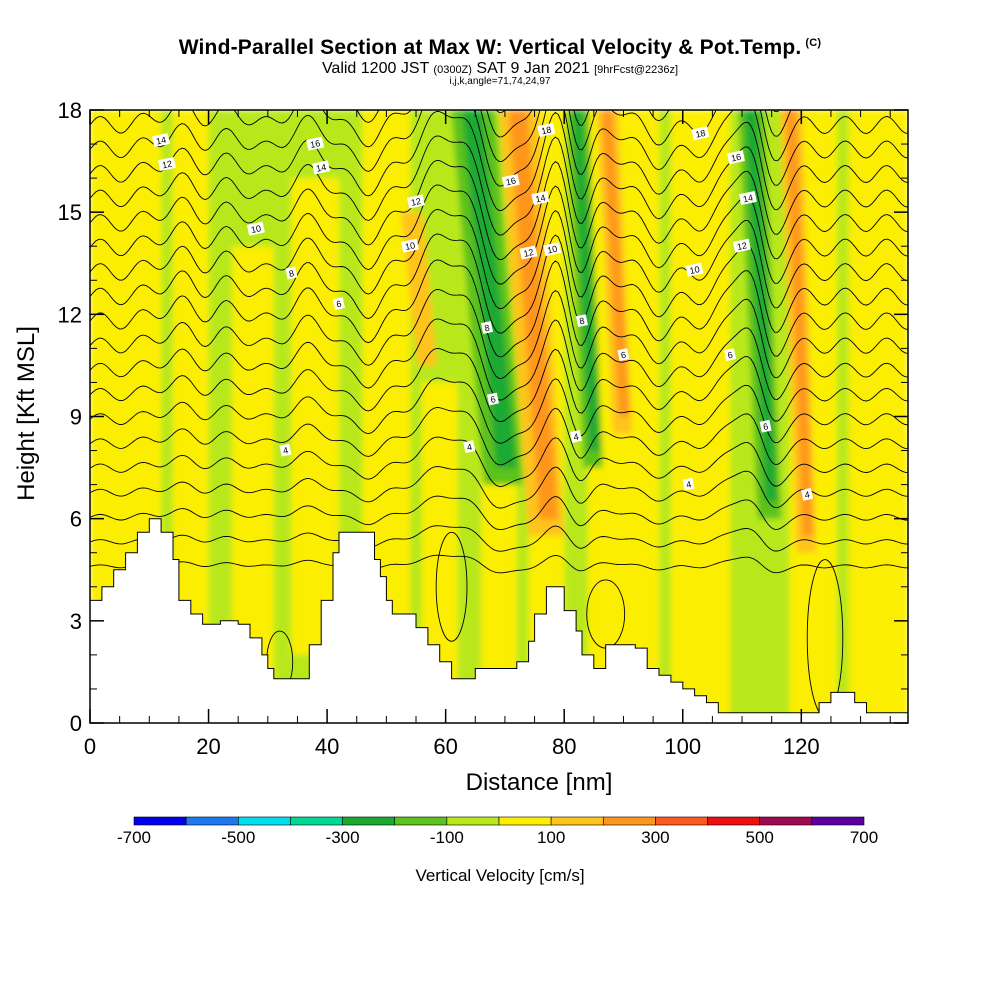 The height and width of the screenshot is (1000, 1000). Describe the element at coordinates (70, 212) in the screenshot. I see `y-tick-label: 15` at that location.